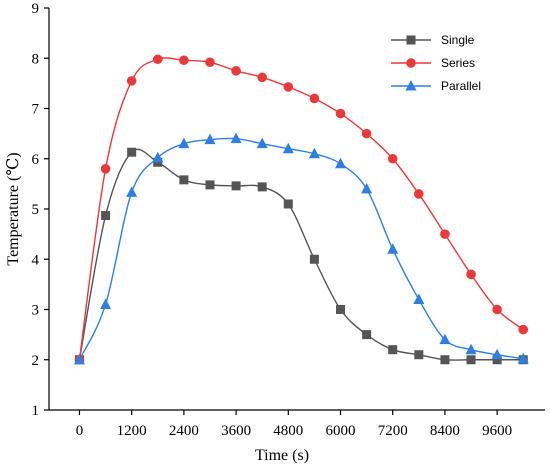 This screenshot has width=550, height=469. I want to click on x-tick-label: 9600, so click(497, 431).